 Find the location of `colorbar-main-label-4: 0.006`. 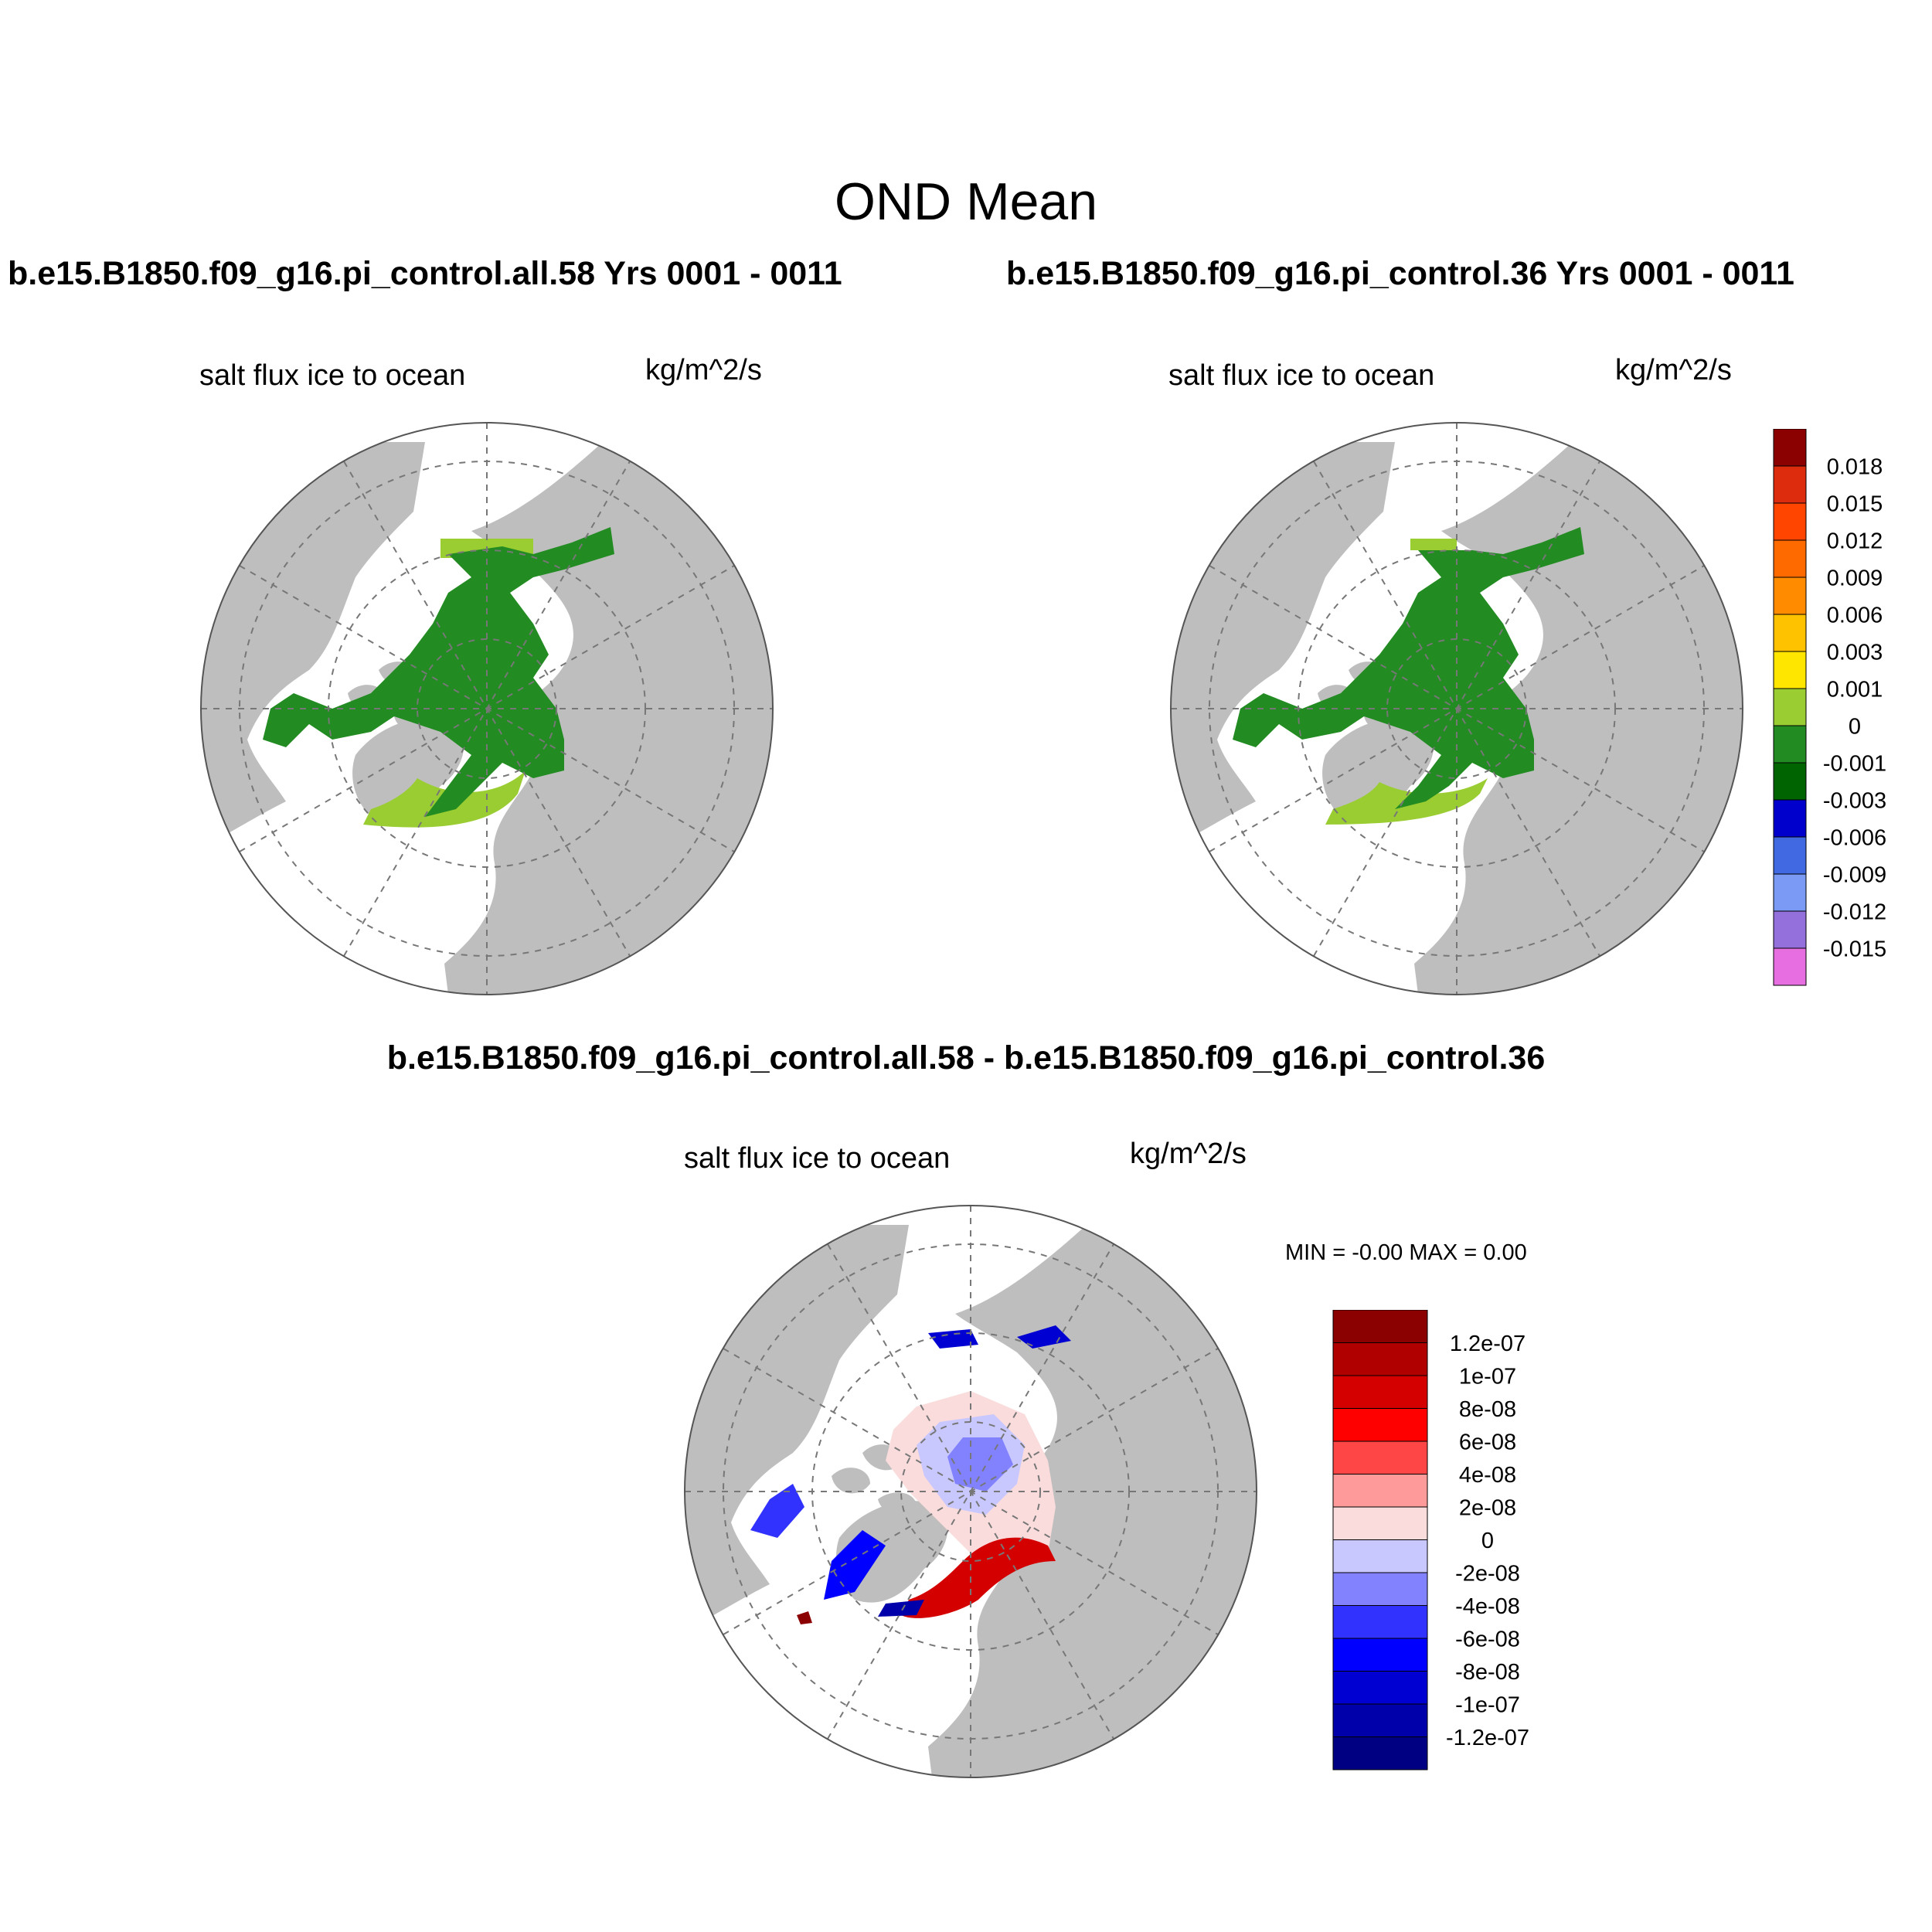

colorbar-main-label-4: 0.006 is located at coordinates (1855, 616).